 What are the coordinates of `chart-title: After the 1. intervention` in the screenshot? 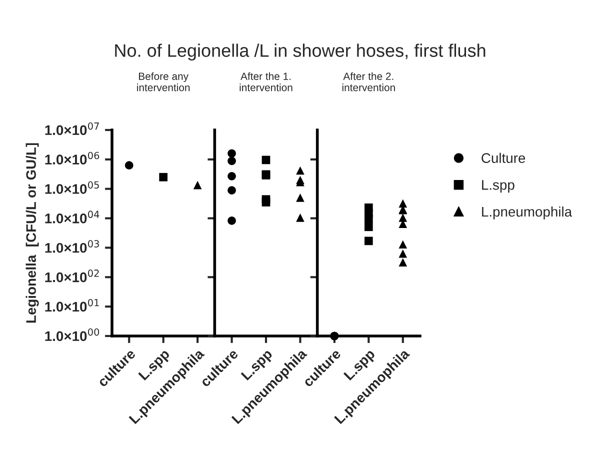 It's located at (266, 82).